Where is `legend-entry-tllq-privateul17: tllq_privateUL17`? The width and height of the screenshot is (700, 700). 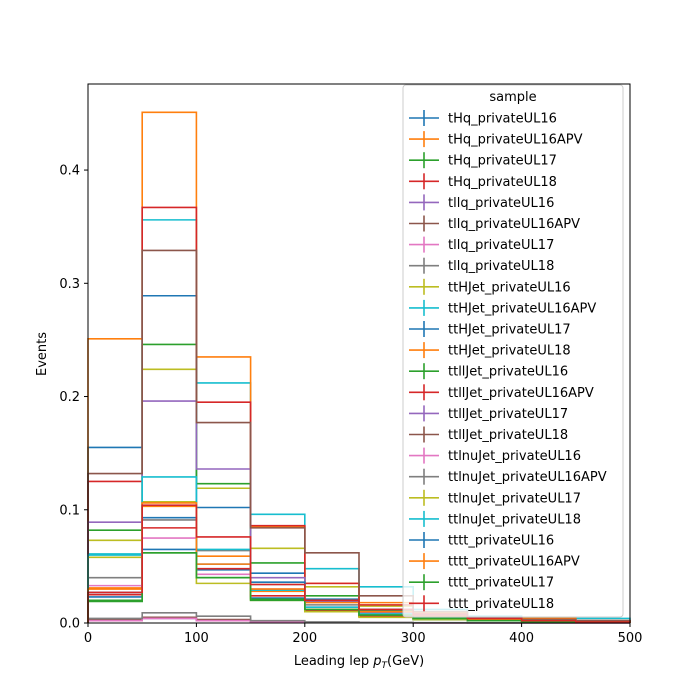 legend-entry-tllq-privateul17: tllq_privateUL17 is located at coordinates (481, 244).